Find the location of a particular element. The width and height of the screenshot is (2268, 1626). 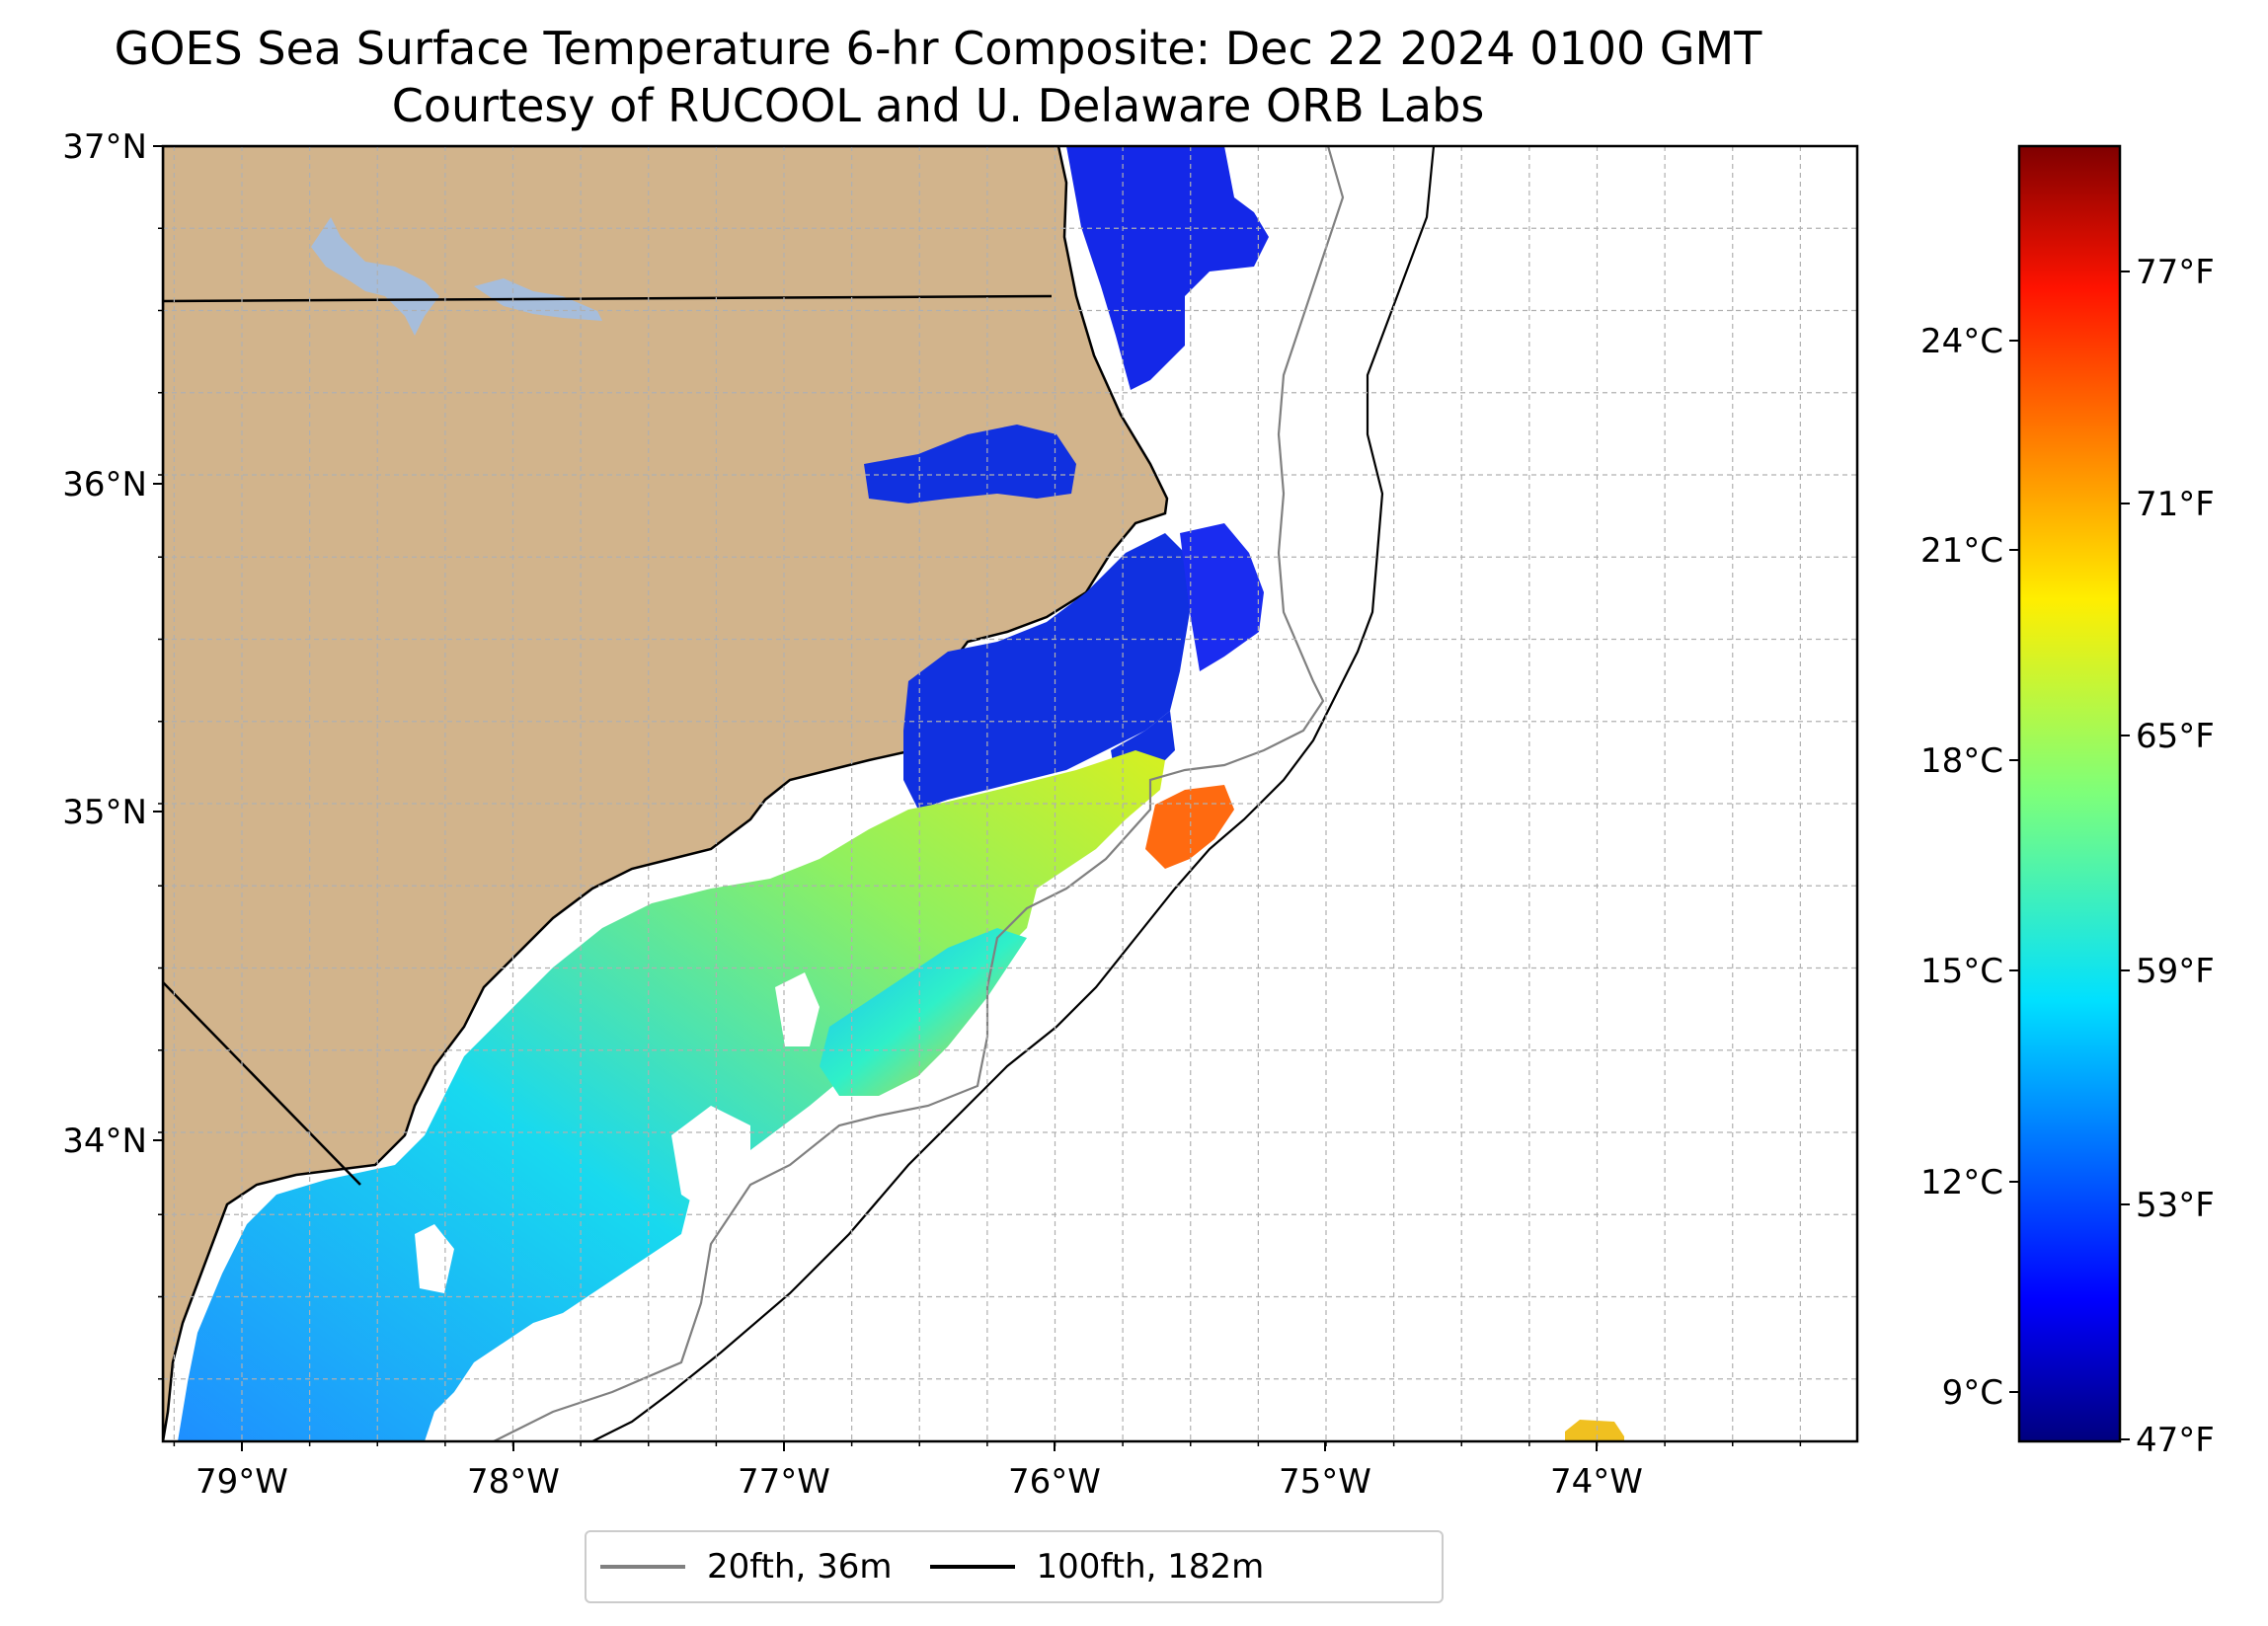

sst-field-offshore-blob is located at coordinates (1594, 1430).